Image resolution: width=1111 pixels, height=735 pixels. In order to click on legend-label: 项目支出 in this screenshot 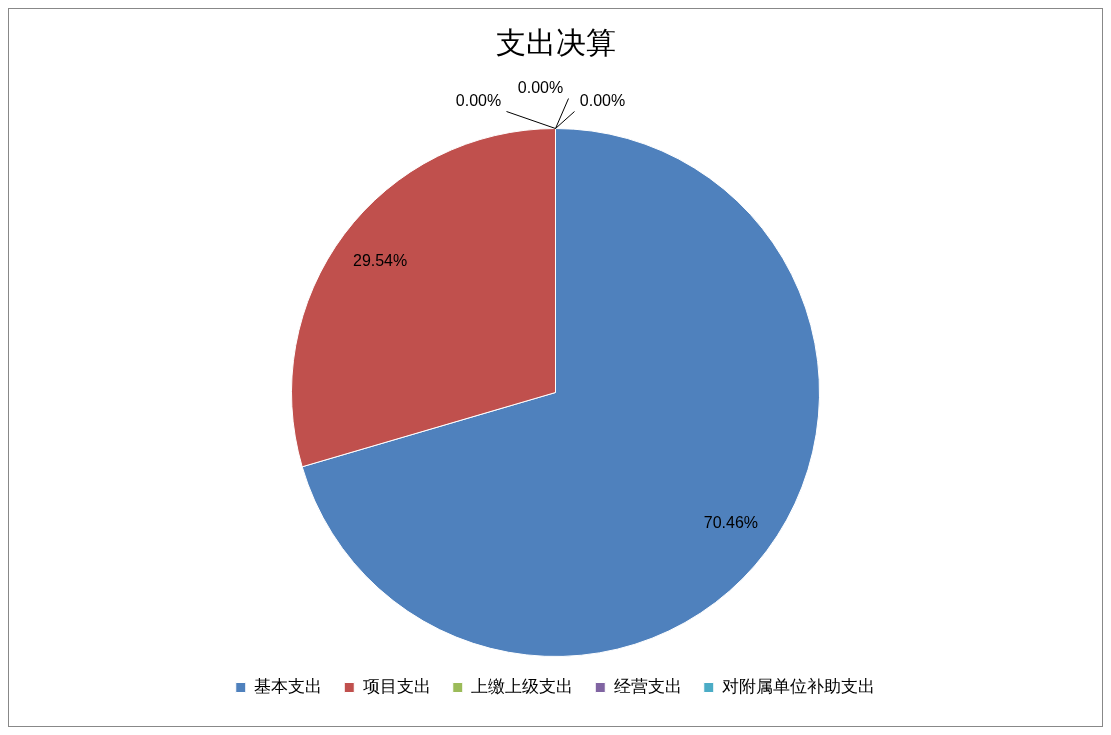, I will do `click(396, 687)`.